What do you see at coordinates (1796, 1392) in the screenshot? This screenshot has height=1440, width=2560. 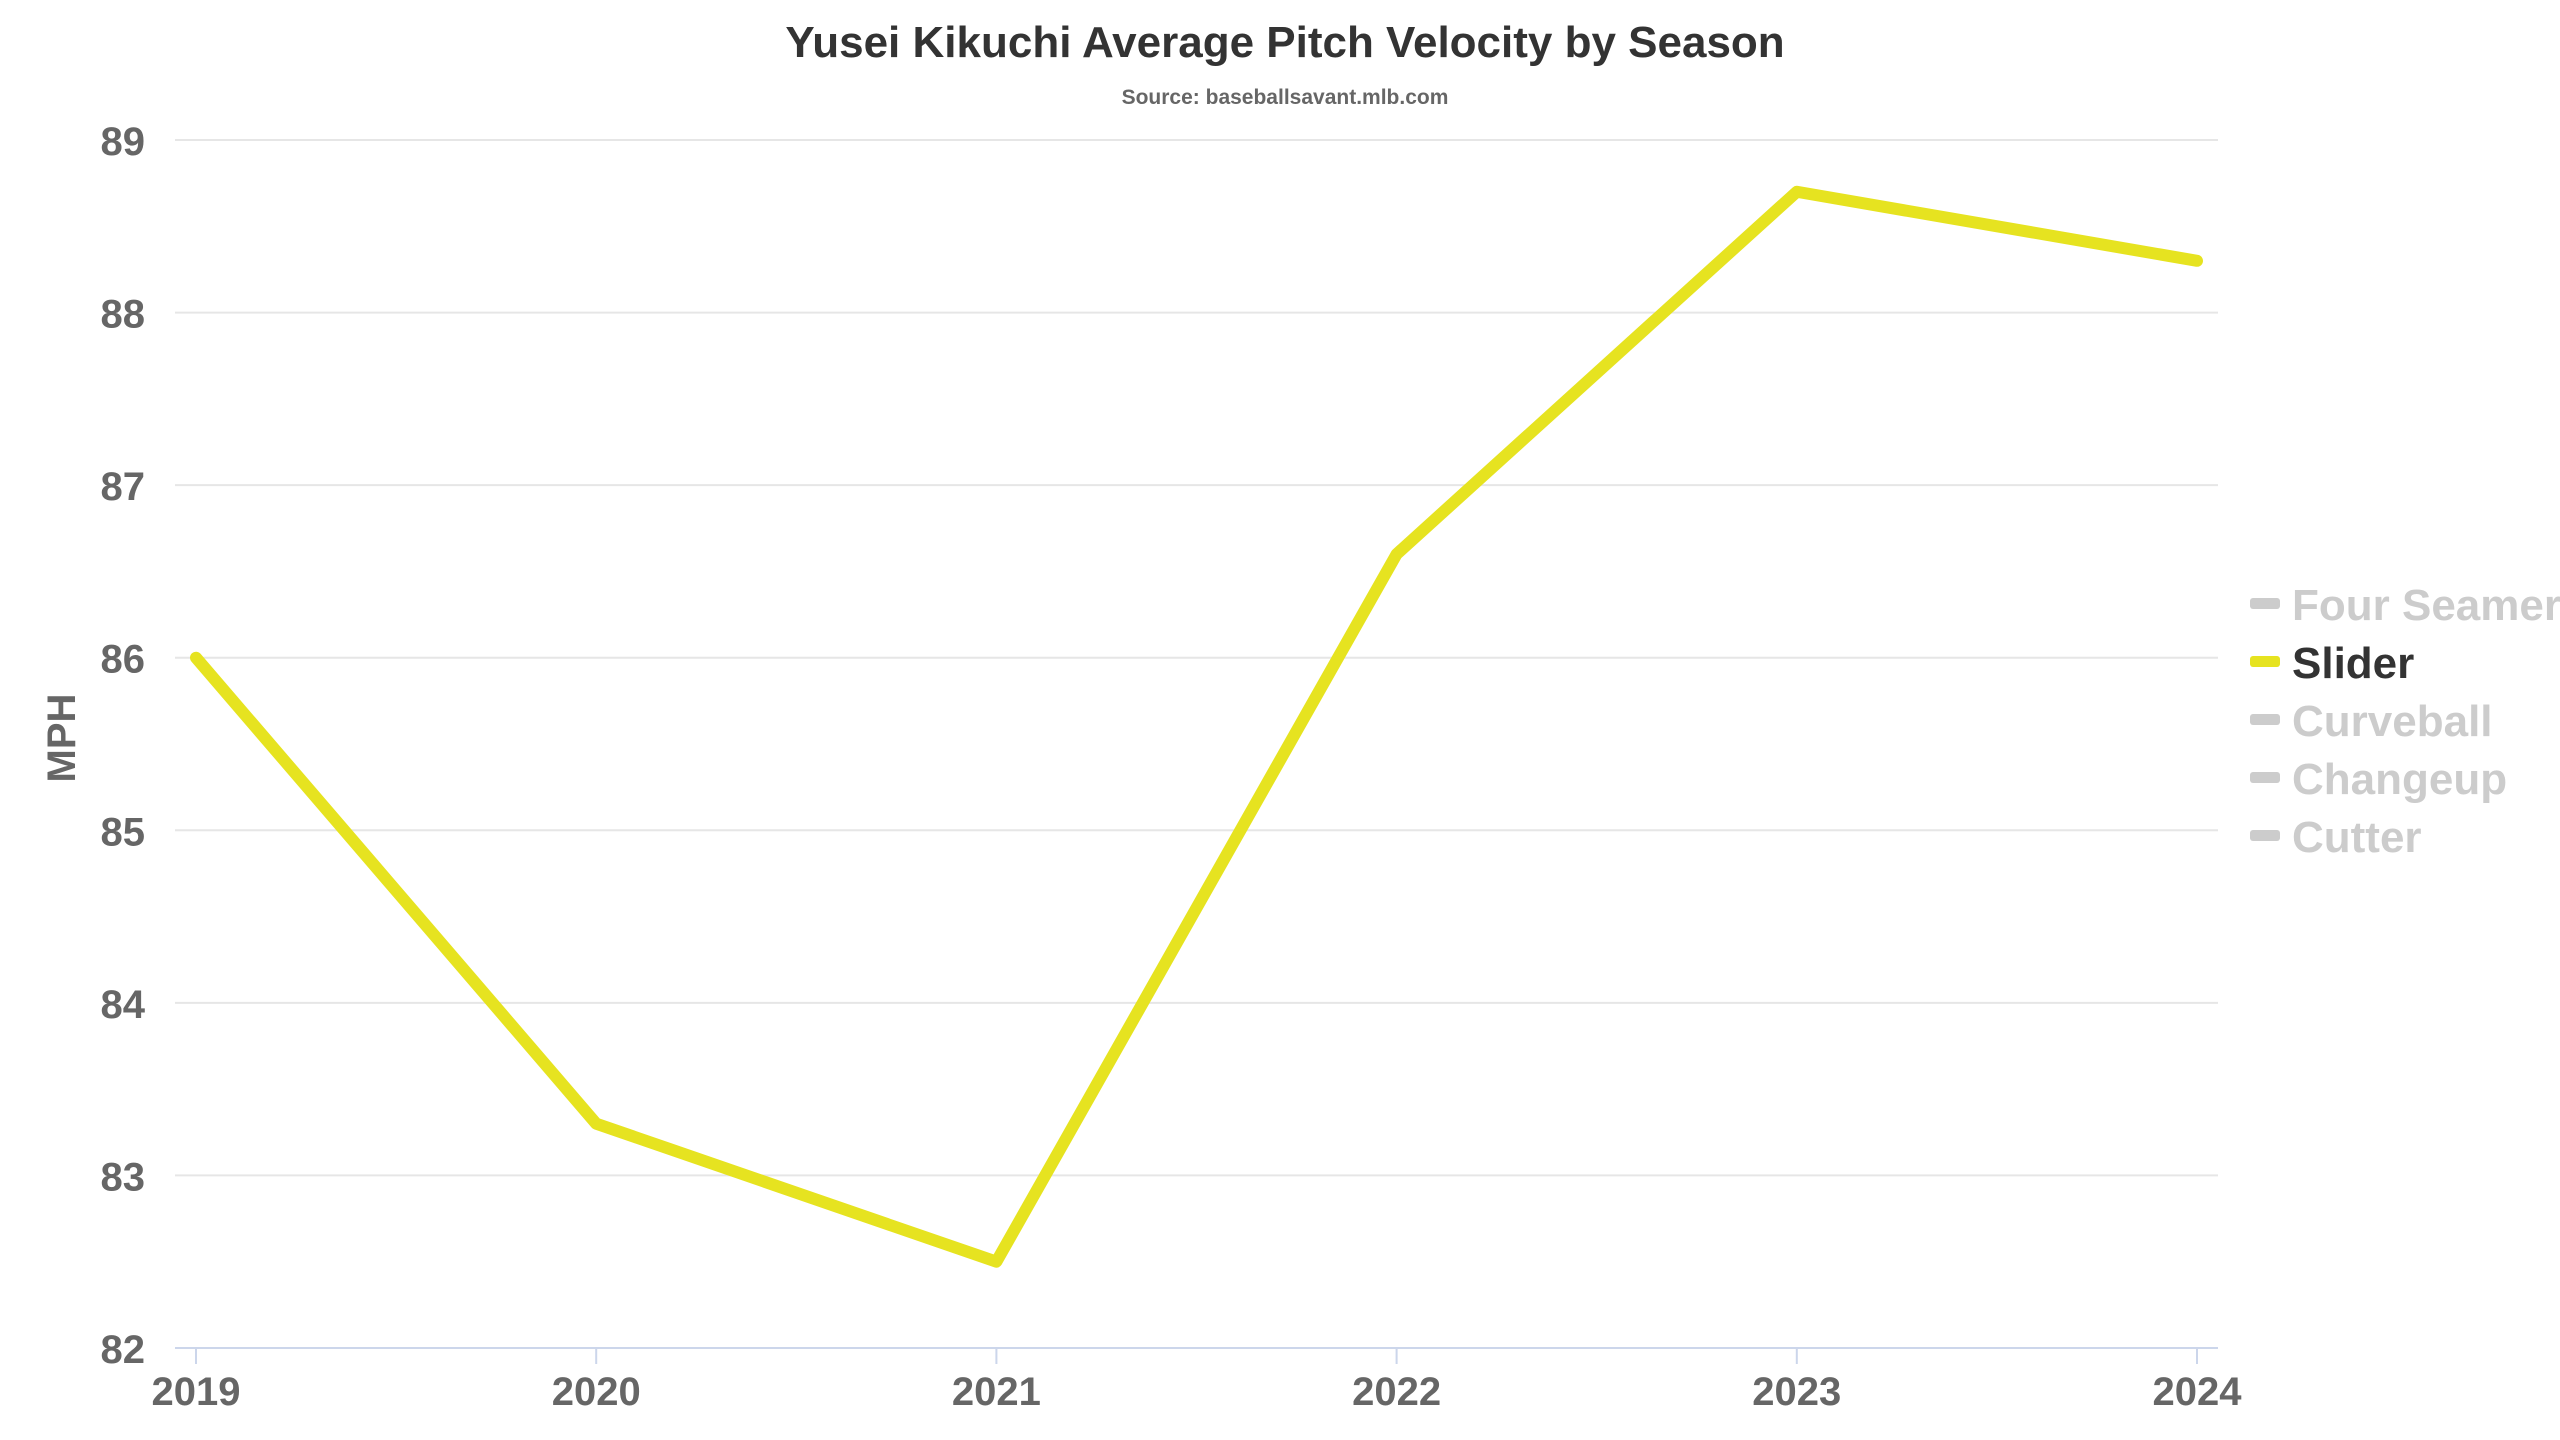 I see `x-tick-label: 2023` at bounding box center [1796, 1392].